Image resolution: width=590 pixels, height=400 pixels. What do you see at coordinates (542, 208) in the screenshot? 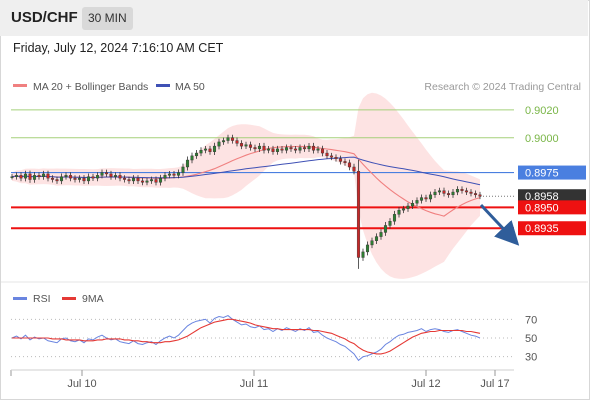
I see `support-level-label: 0.8950` at bounding box center [542, 208].